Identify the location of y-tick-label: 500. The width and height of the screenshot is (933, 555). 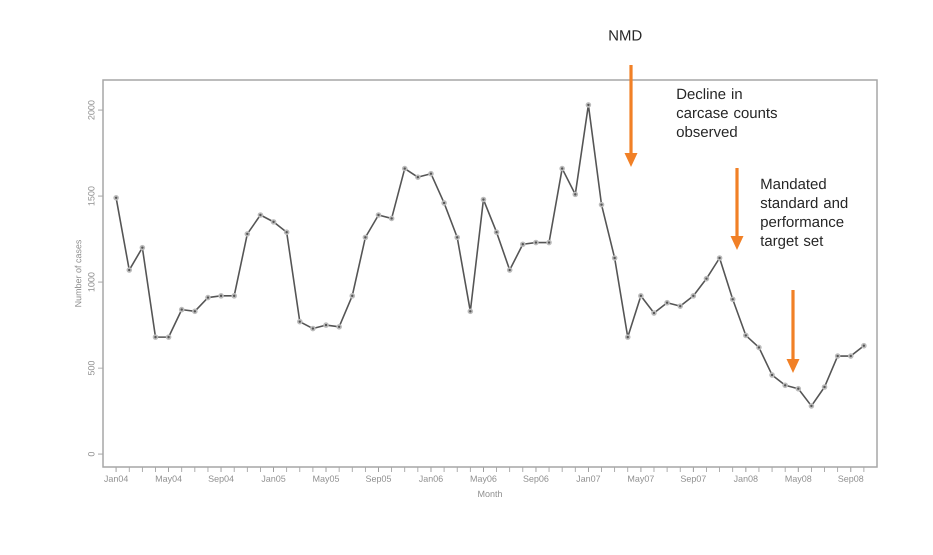
(91, 368).